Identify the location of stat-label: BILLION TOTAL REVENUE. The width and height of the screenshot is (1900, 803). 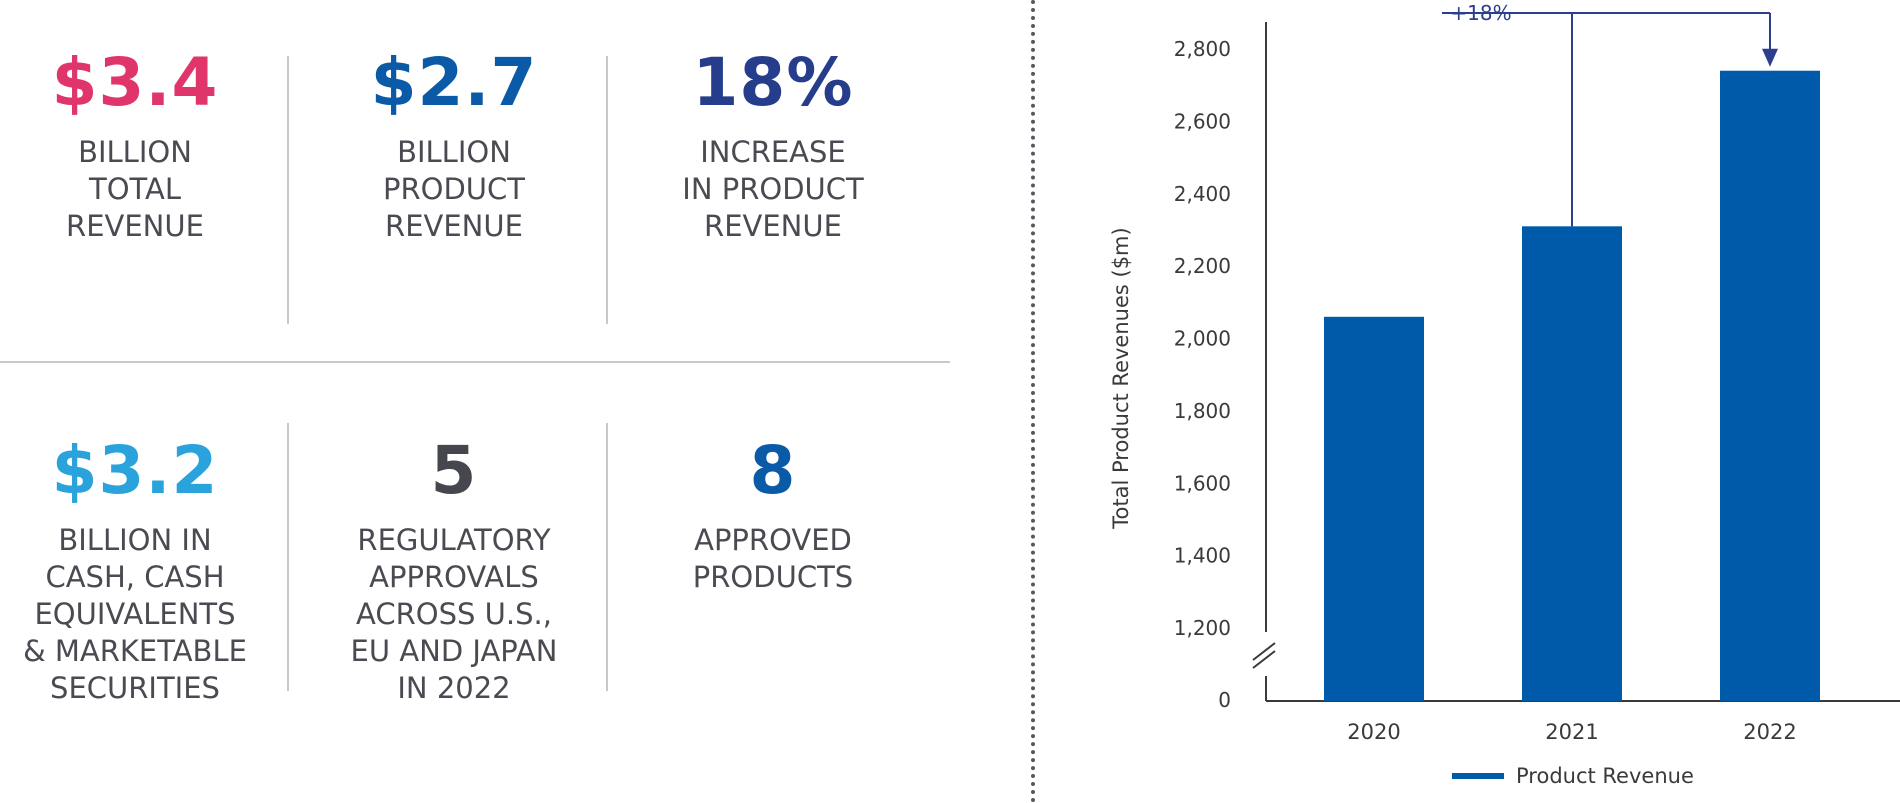
(135, 189).